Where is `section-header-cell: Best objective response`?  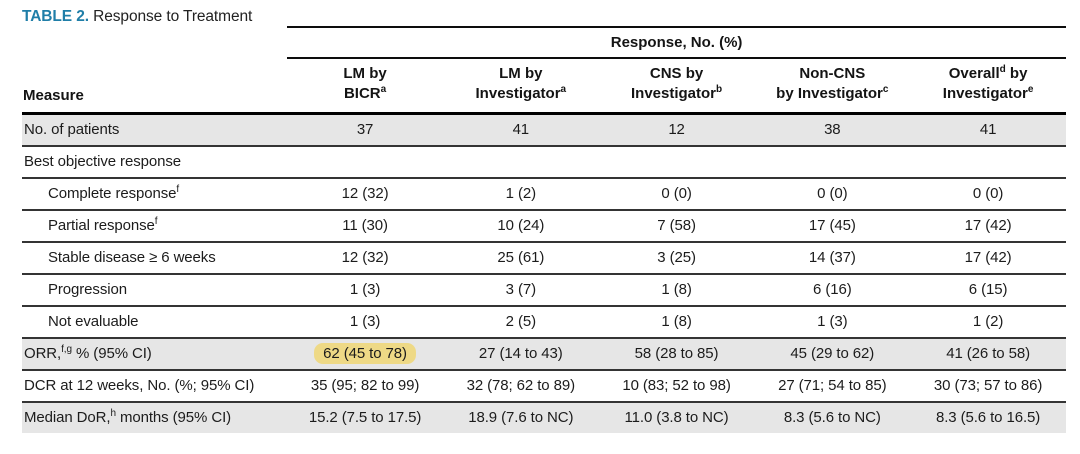
section-header-cell: Best objective response is located at coordinates (544, 161).